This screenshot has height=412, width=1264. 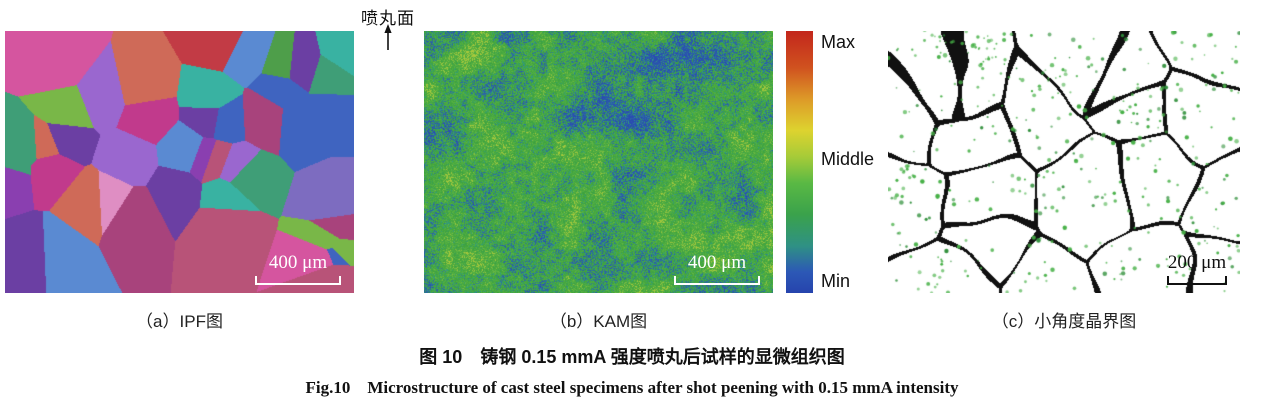 What do you see at coordinates (298, 280) in the screenshot?
I see `scale-bar-a-line` at bounding box center [298, 280].